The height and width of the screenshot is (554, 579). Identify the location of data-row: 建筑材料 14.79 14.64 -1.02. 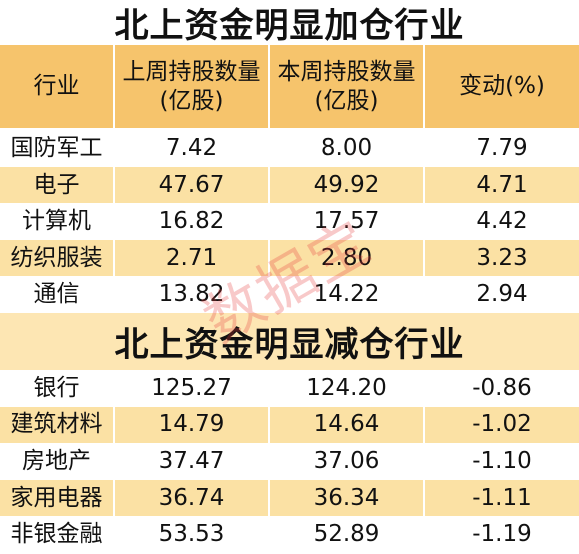
(289, 425).